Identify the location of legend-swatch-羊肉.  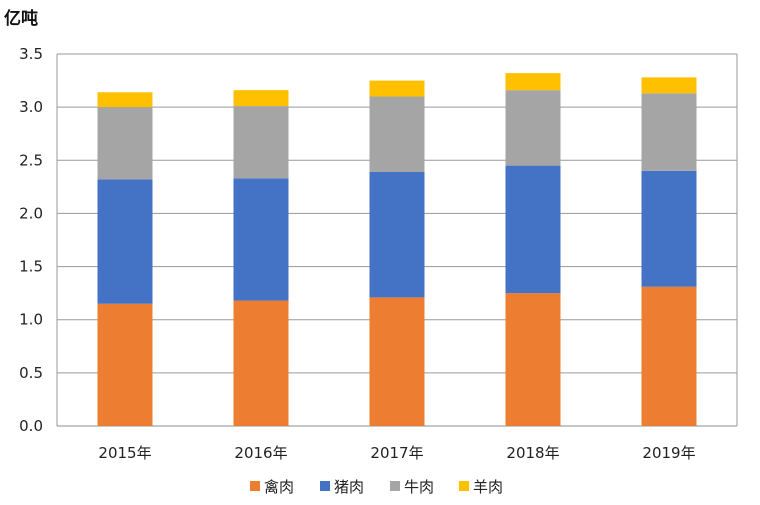
(464, 486).